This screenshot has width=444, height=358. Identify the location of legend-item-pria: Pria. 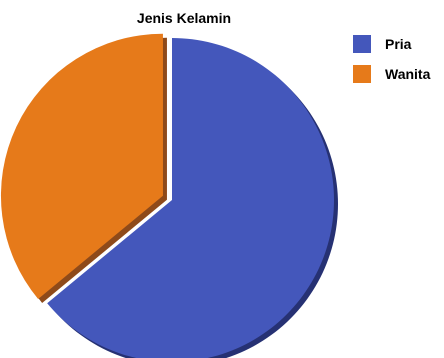
(391, 44).